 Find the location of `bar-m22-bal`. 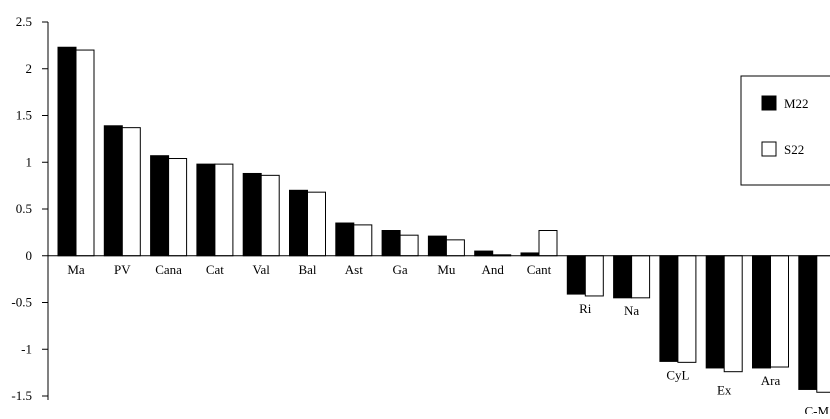

bar-m22-bal is located at coordinates (298, 223).